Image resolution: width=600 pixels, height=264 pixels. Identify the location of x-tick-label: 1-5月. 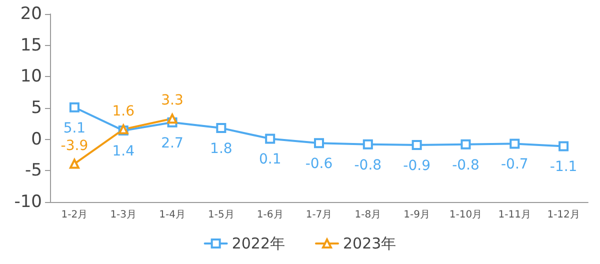
(221, 215).